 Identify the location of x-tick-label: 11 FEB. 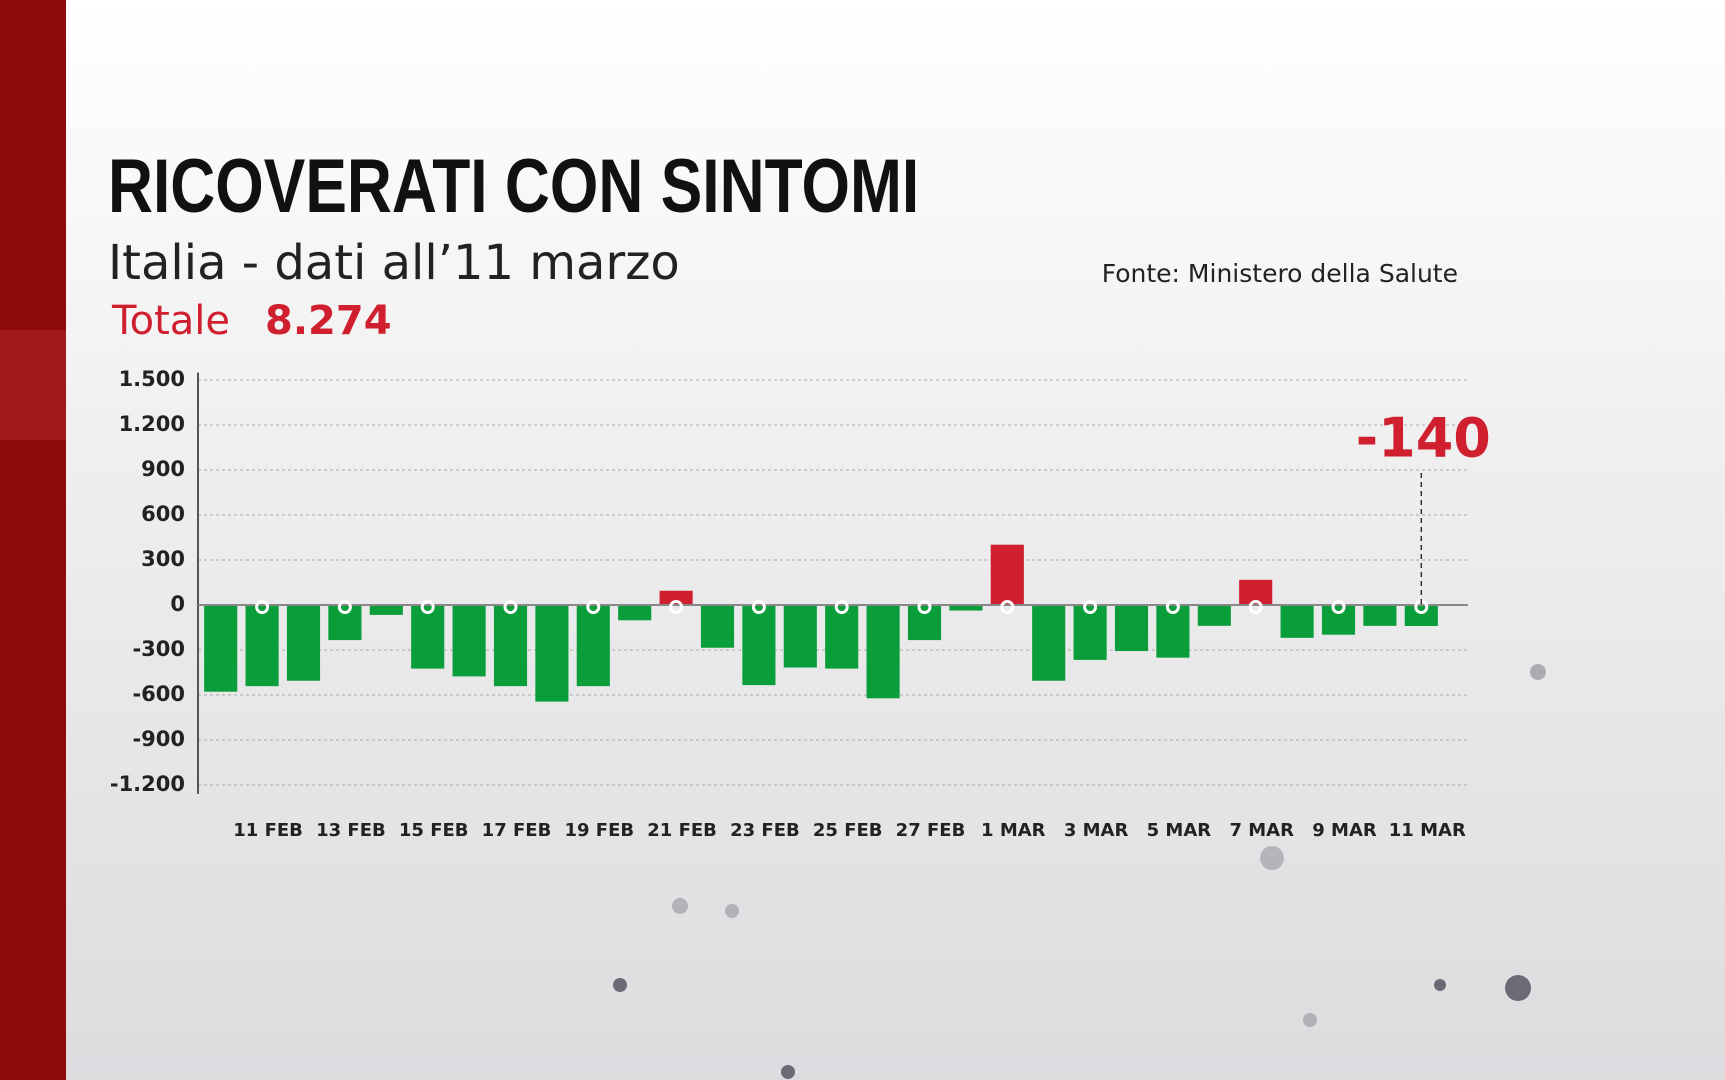
(268, 830).